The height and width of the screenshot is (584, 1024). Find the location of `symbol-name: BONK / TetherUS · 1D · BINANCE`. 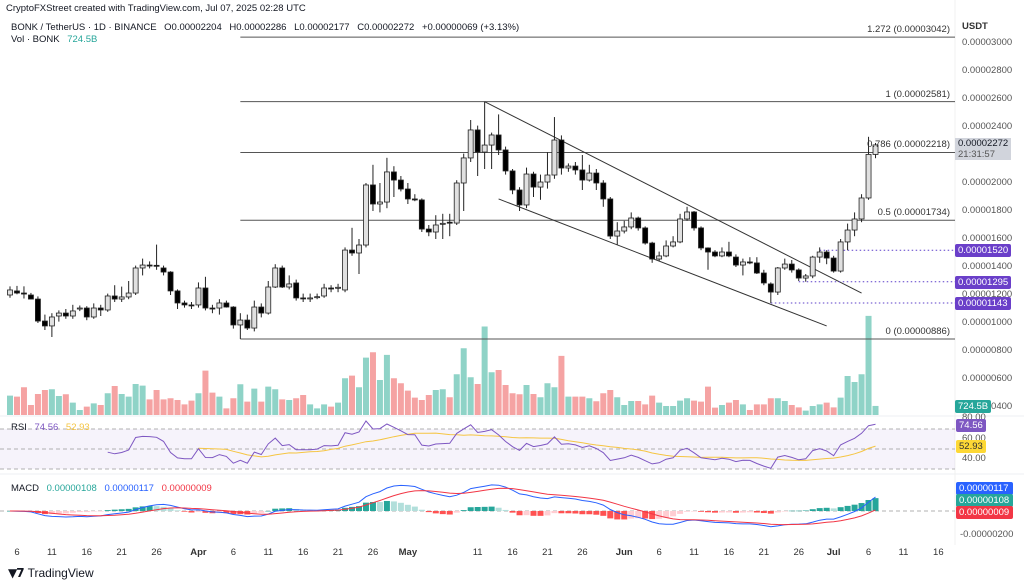

symbol-name: BONK / TetherUS · 1D · BINANCE is located at coordinates (84, 27).